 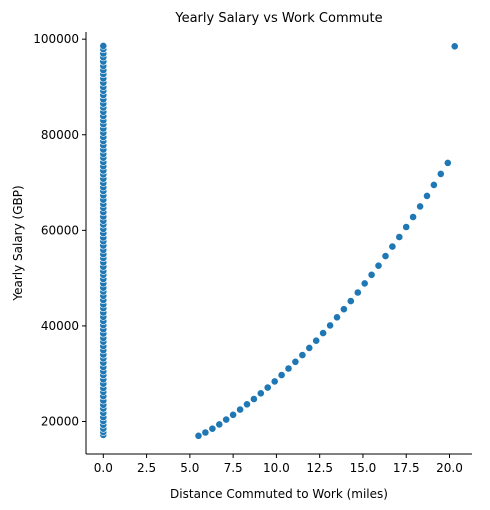 I want to click on x-tick-label: 7.5, so click(x=233, y=468).